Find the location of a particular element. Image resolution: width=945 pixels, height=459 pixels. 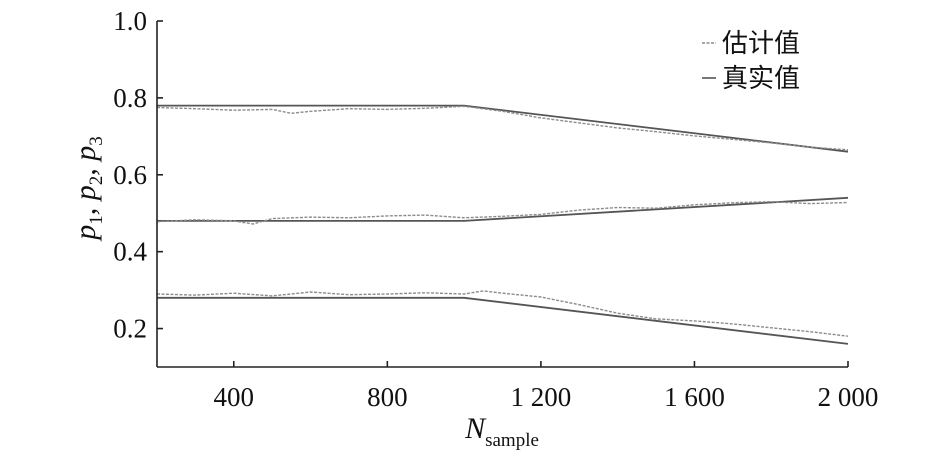

legend-label: 真实值 is located at coordinates (761, 79).